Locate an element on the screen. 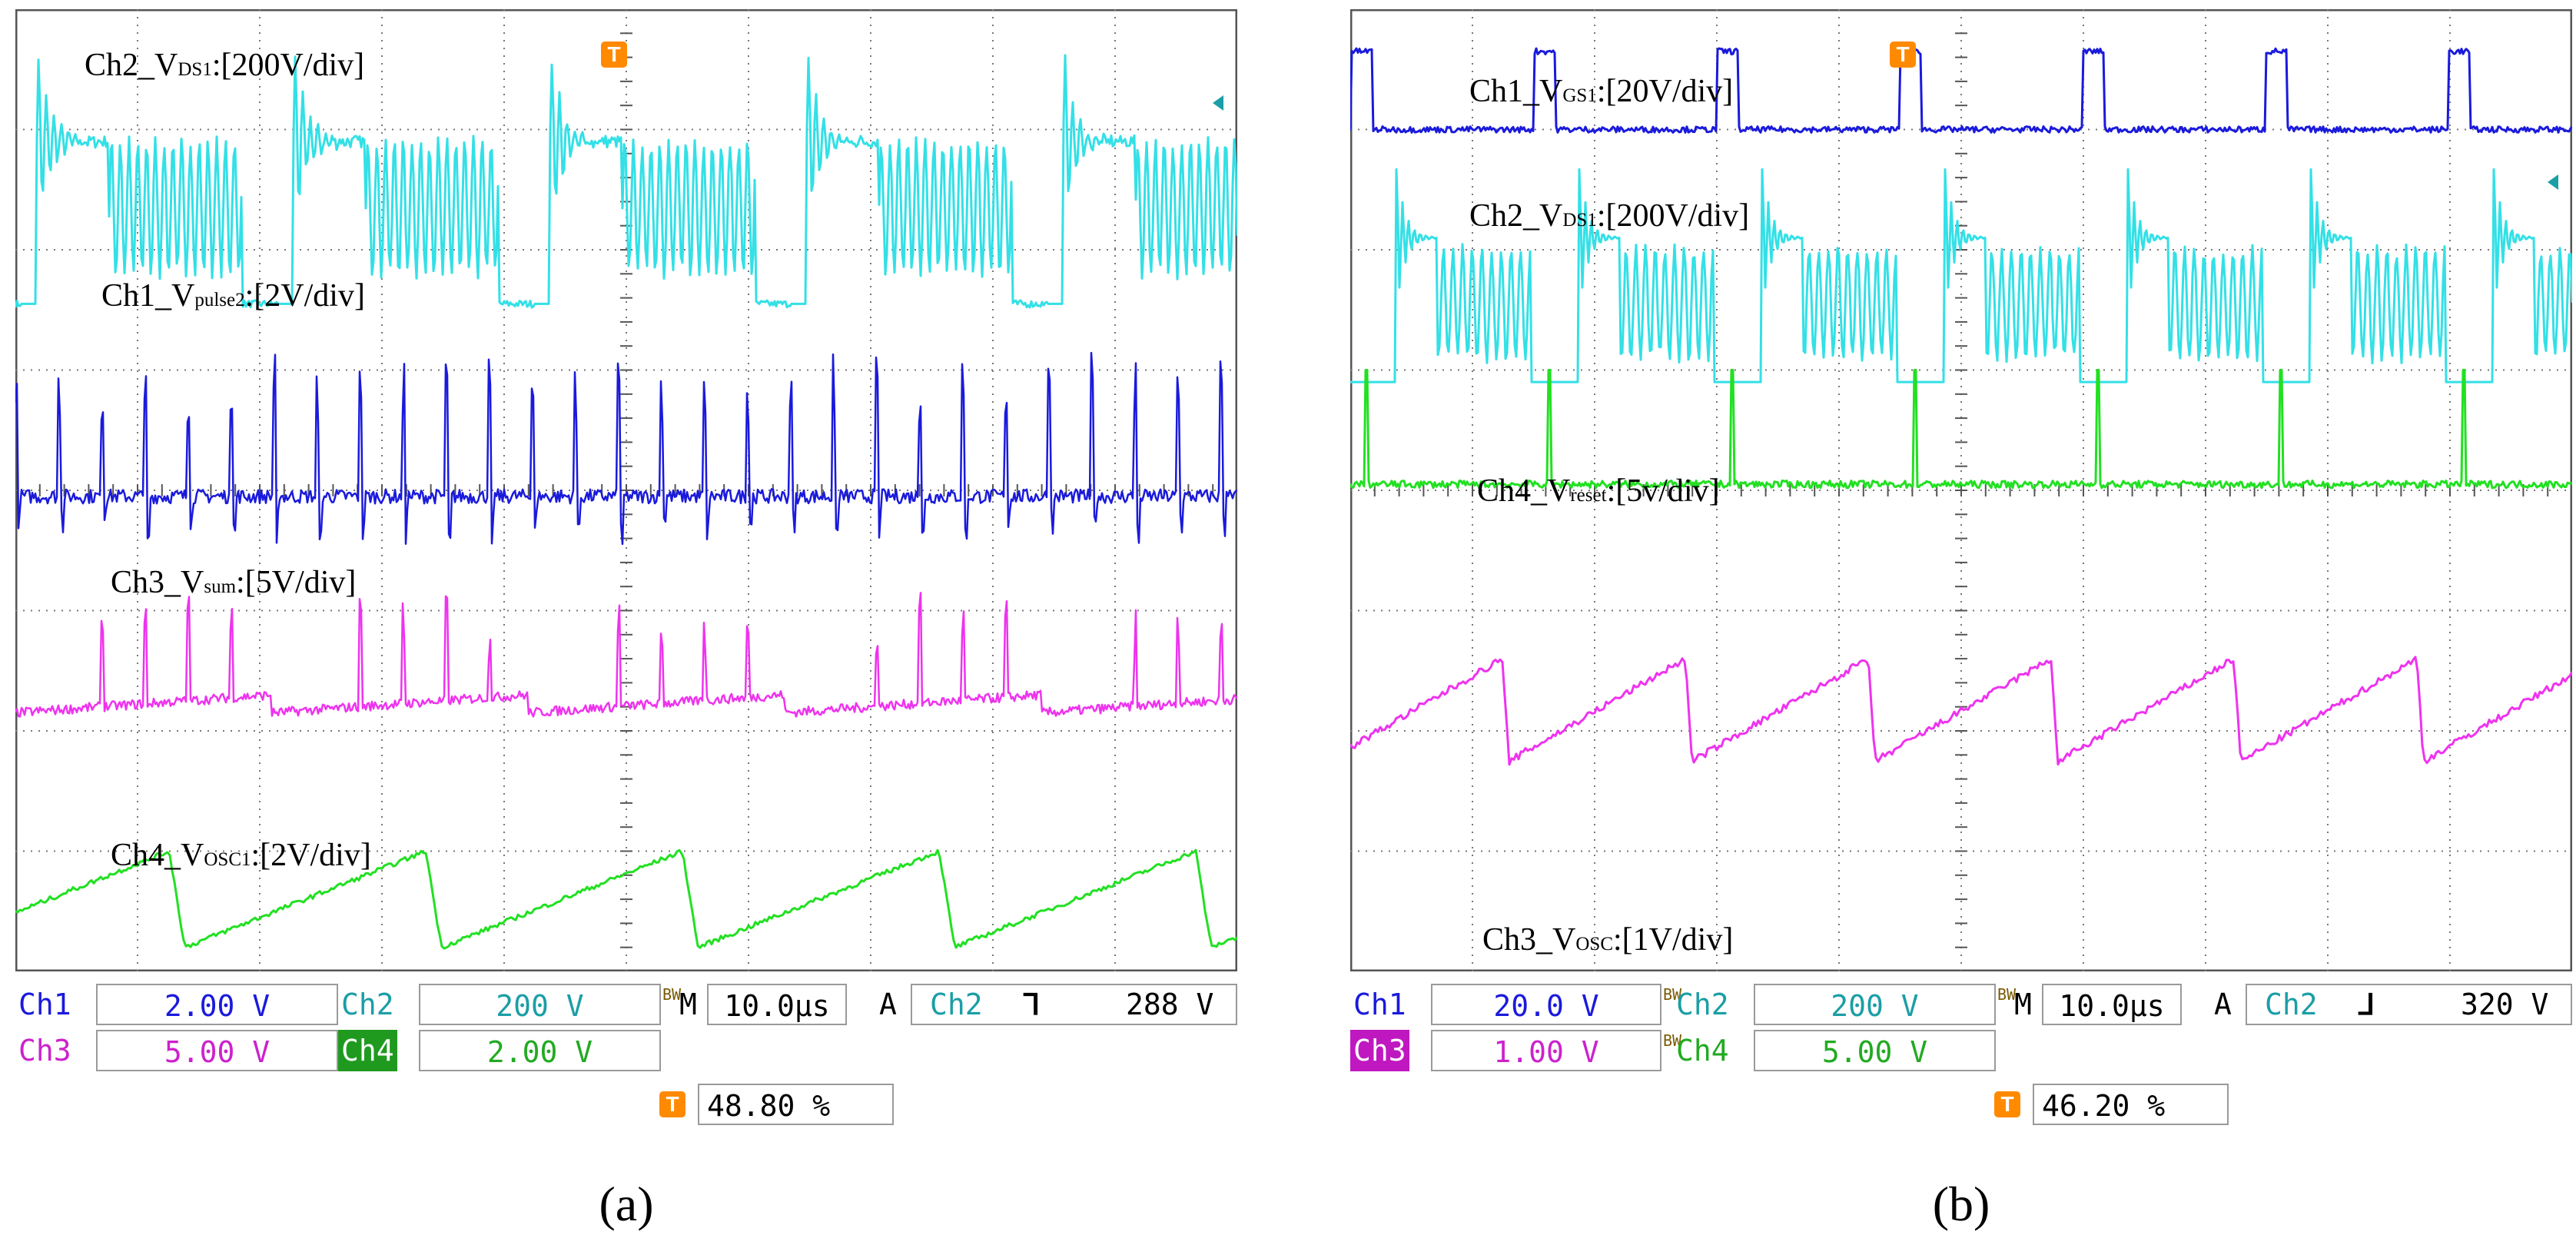 This screenshot has width=2576, height=1255. timebase-a: 10.0µs is located at coordinates (777, 1004).